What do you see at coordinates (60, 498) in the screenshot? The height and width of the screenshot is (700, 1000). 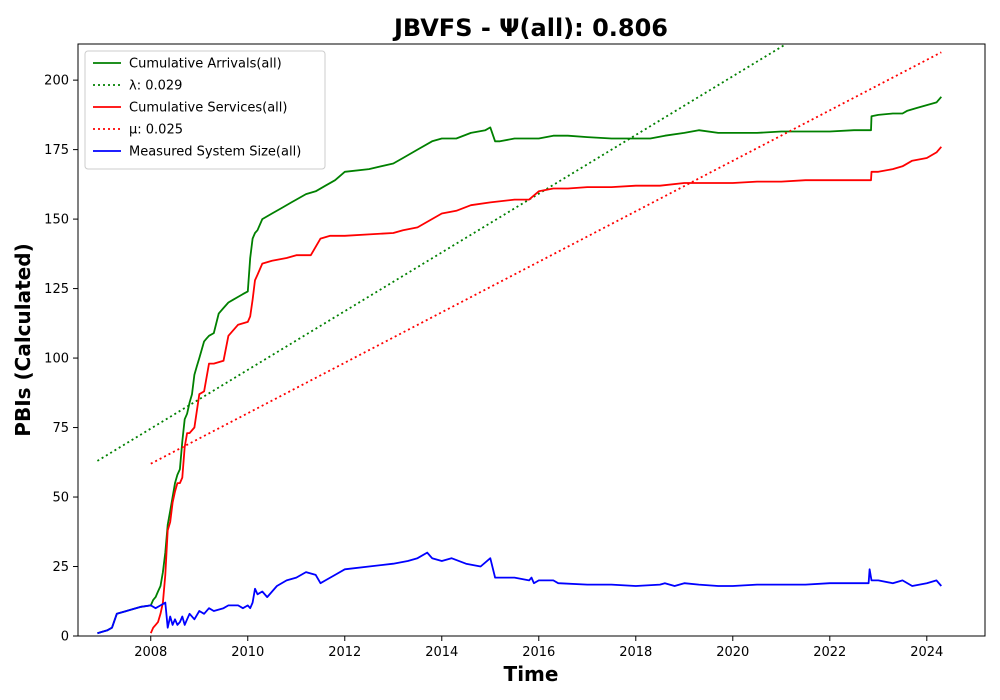 I see `y-tick-label: 50` at bounding box center [60, 498].